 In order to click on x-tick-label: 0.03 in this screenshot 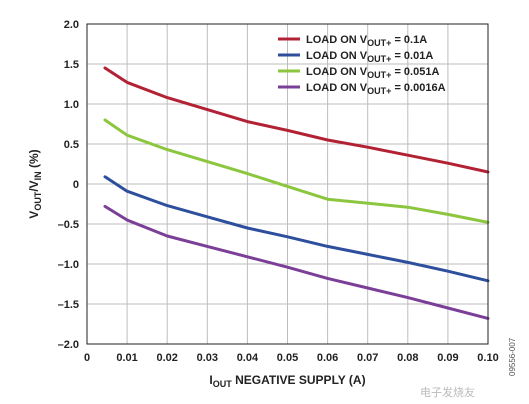, I will do `click(207, 358)`.